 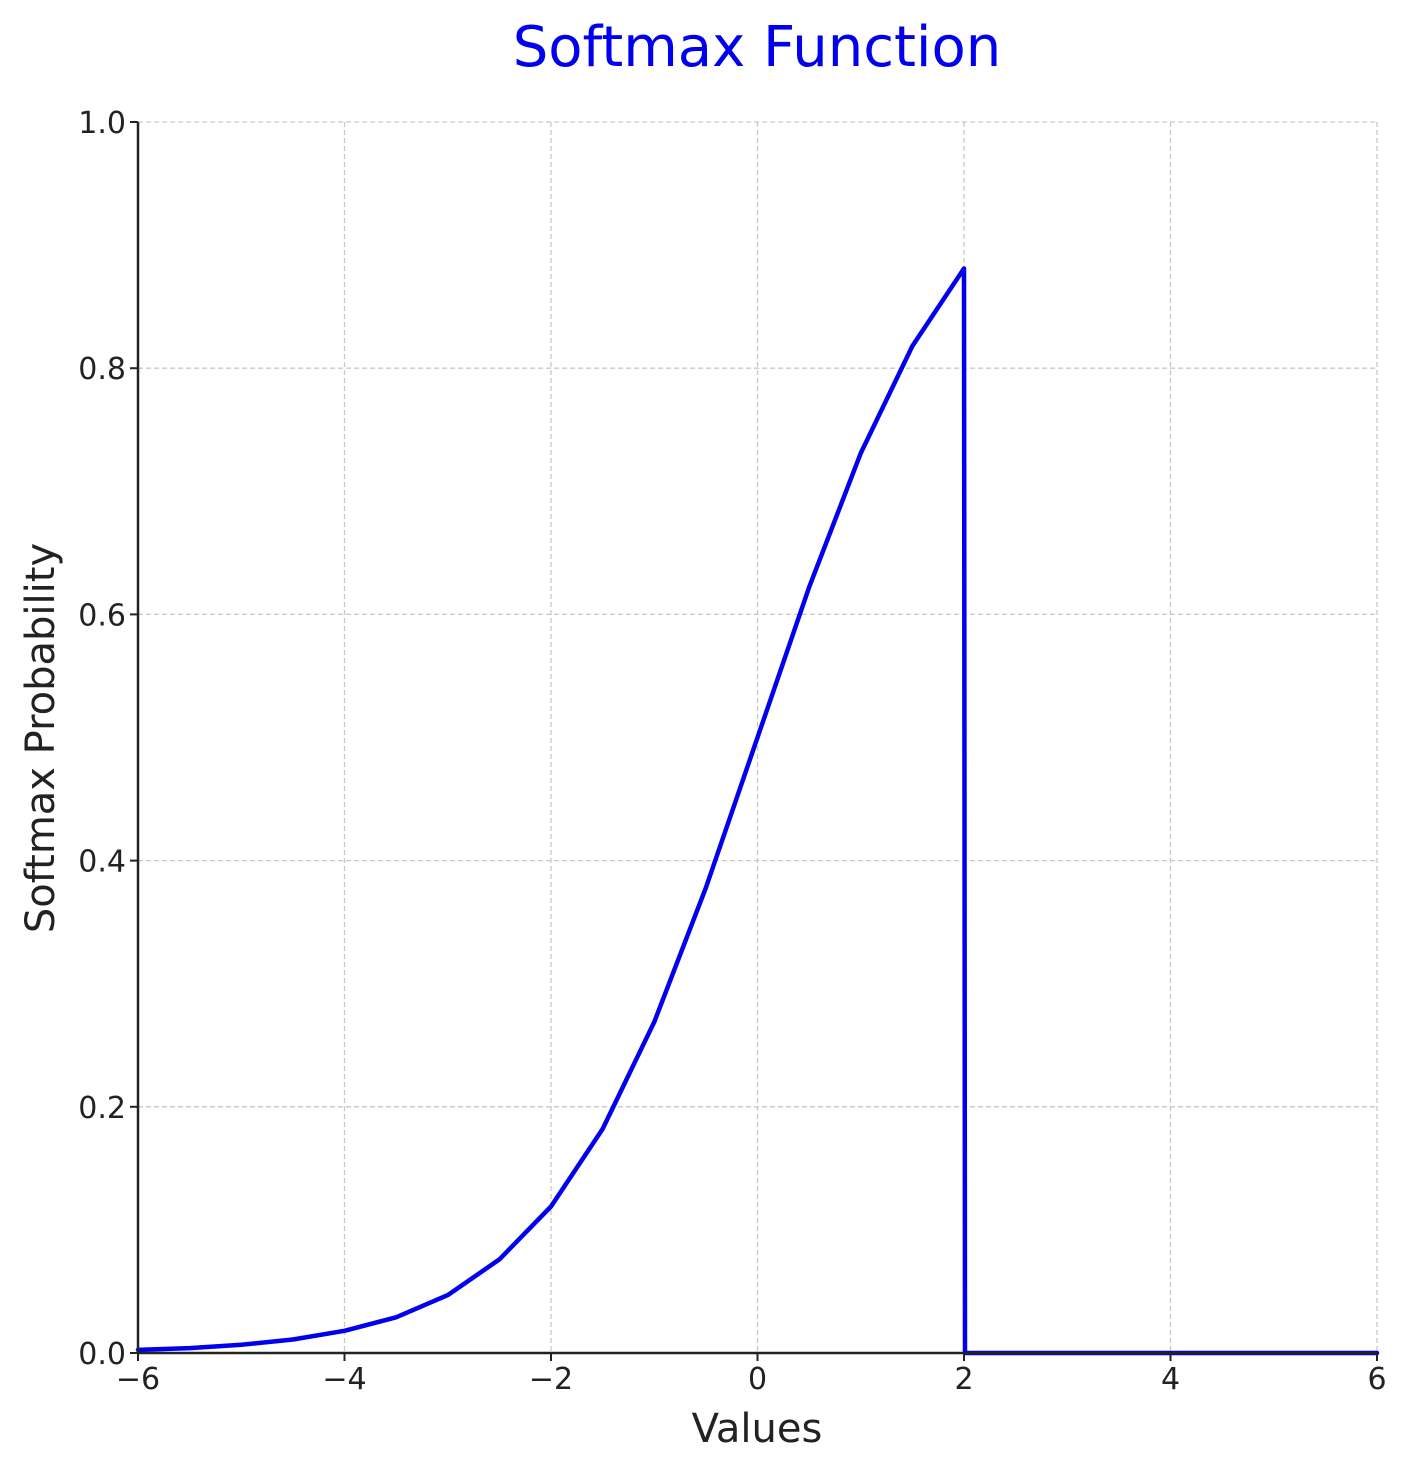 What do you see at coordinates (344, 1379) in the screenshot?
I see `x-tick-label: −4` at bounding box center [344, 1379].